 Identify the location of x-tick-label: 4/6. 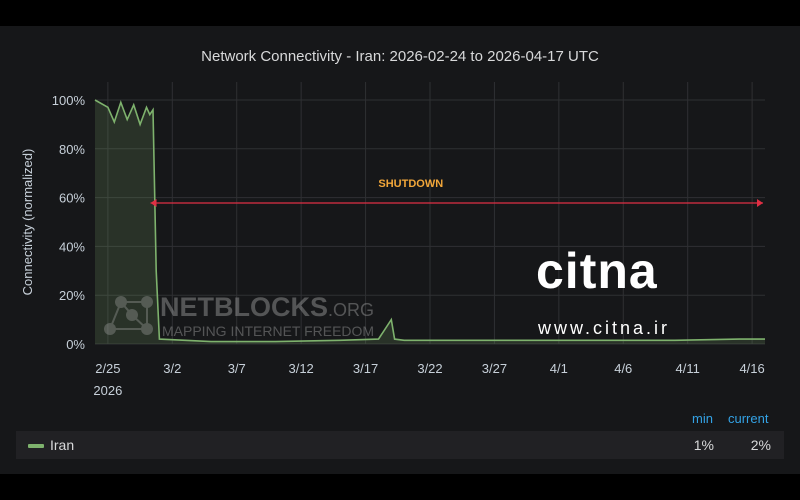
(623, 368).